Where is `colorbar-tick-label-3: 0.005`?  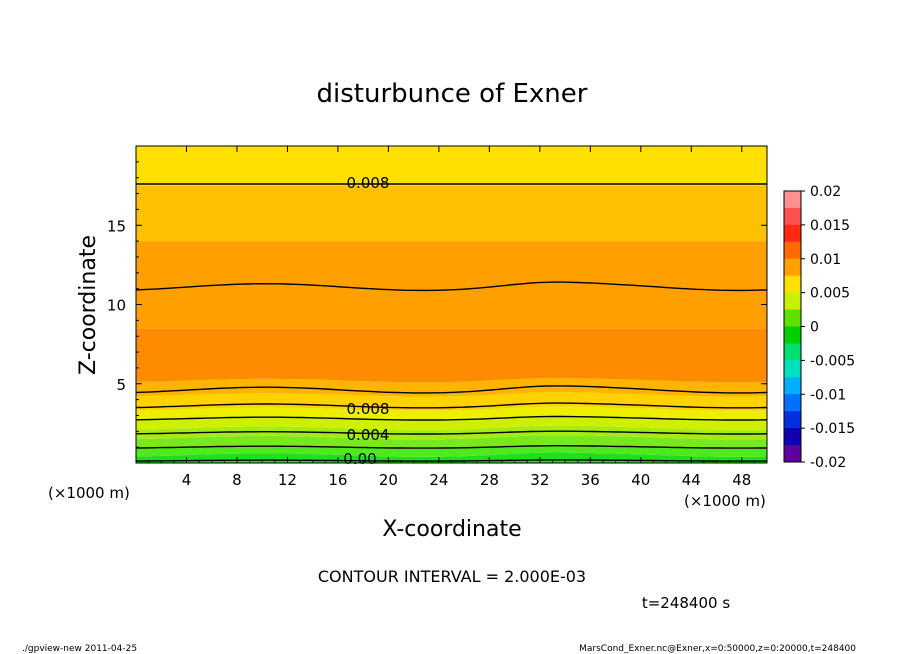
colorbar-tick-label-3: 0.005 is located at coordinates (830, 294).